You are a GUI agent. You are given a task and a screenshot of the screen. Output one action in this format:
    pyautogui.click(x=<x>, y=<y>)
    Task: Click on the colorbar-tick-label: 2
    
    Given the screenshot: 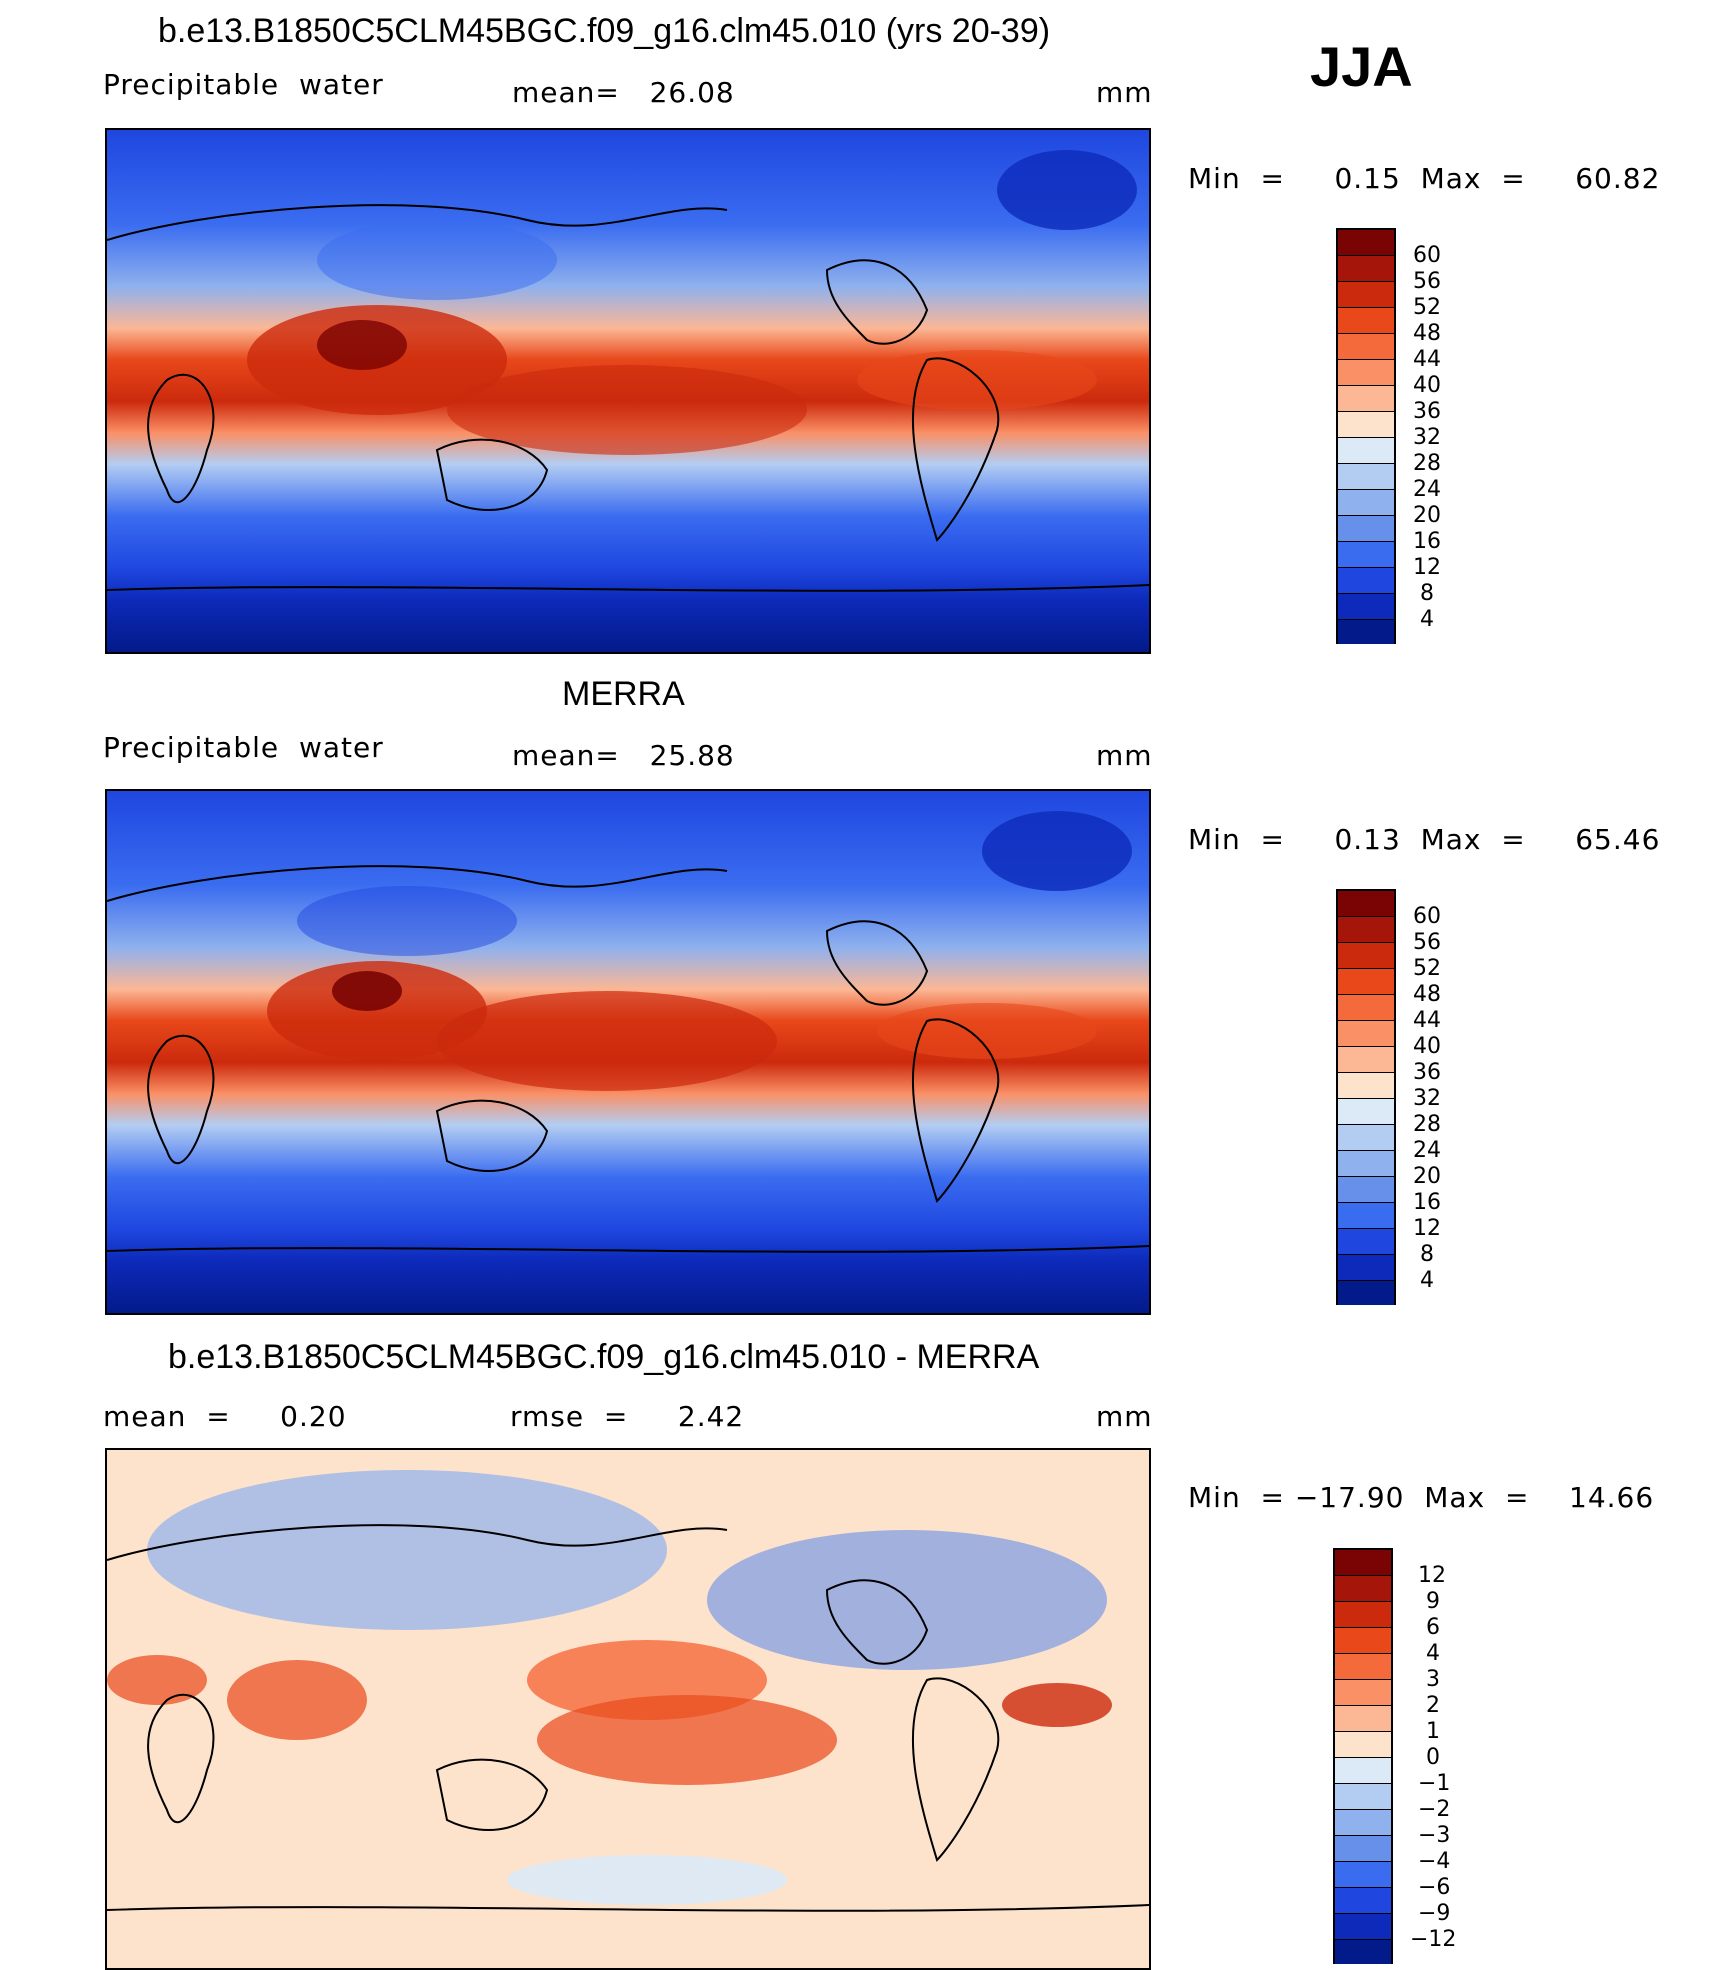 What is the action you would take?
    pyautogui.click(x=1433, y=1705)
    